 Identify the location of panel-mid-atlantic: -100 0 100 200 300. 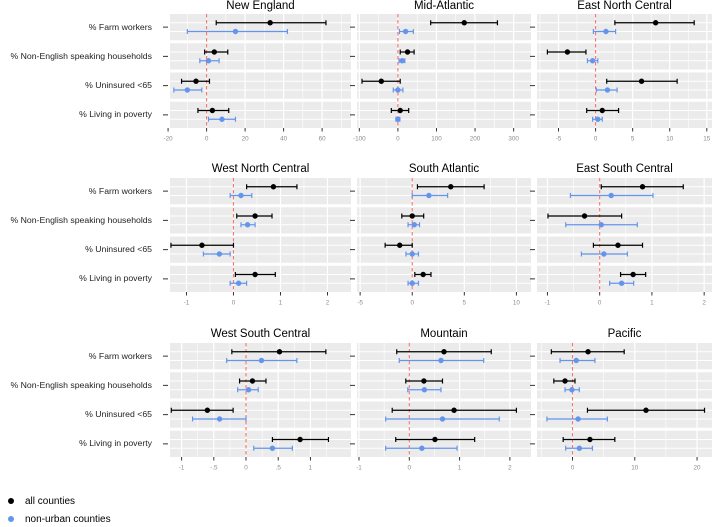
(440, 78).